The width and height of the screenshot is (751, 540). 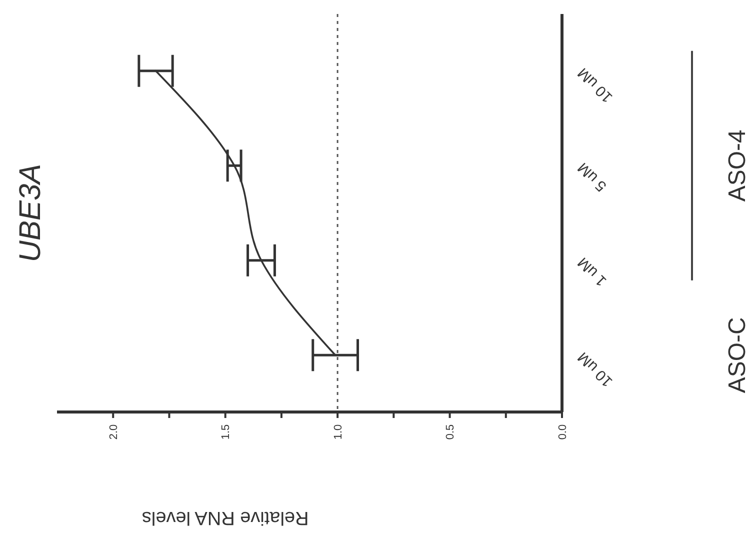 What do you see at coordinates (737, 166) in the screenshot?
I see `text: ASO-4` at bounding box center [737, 166].